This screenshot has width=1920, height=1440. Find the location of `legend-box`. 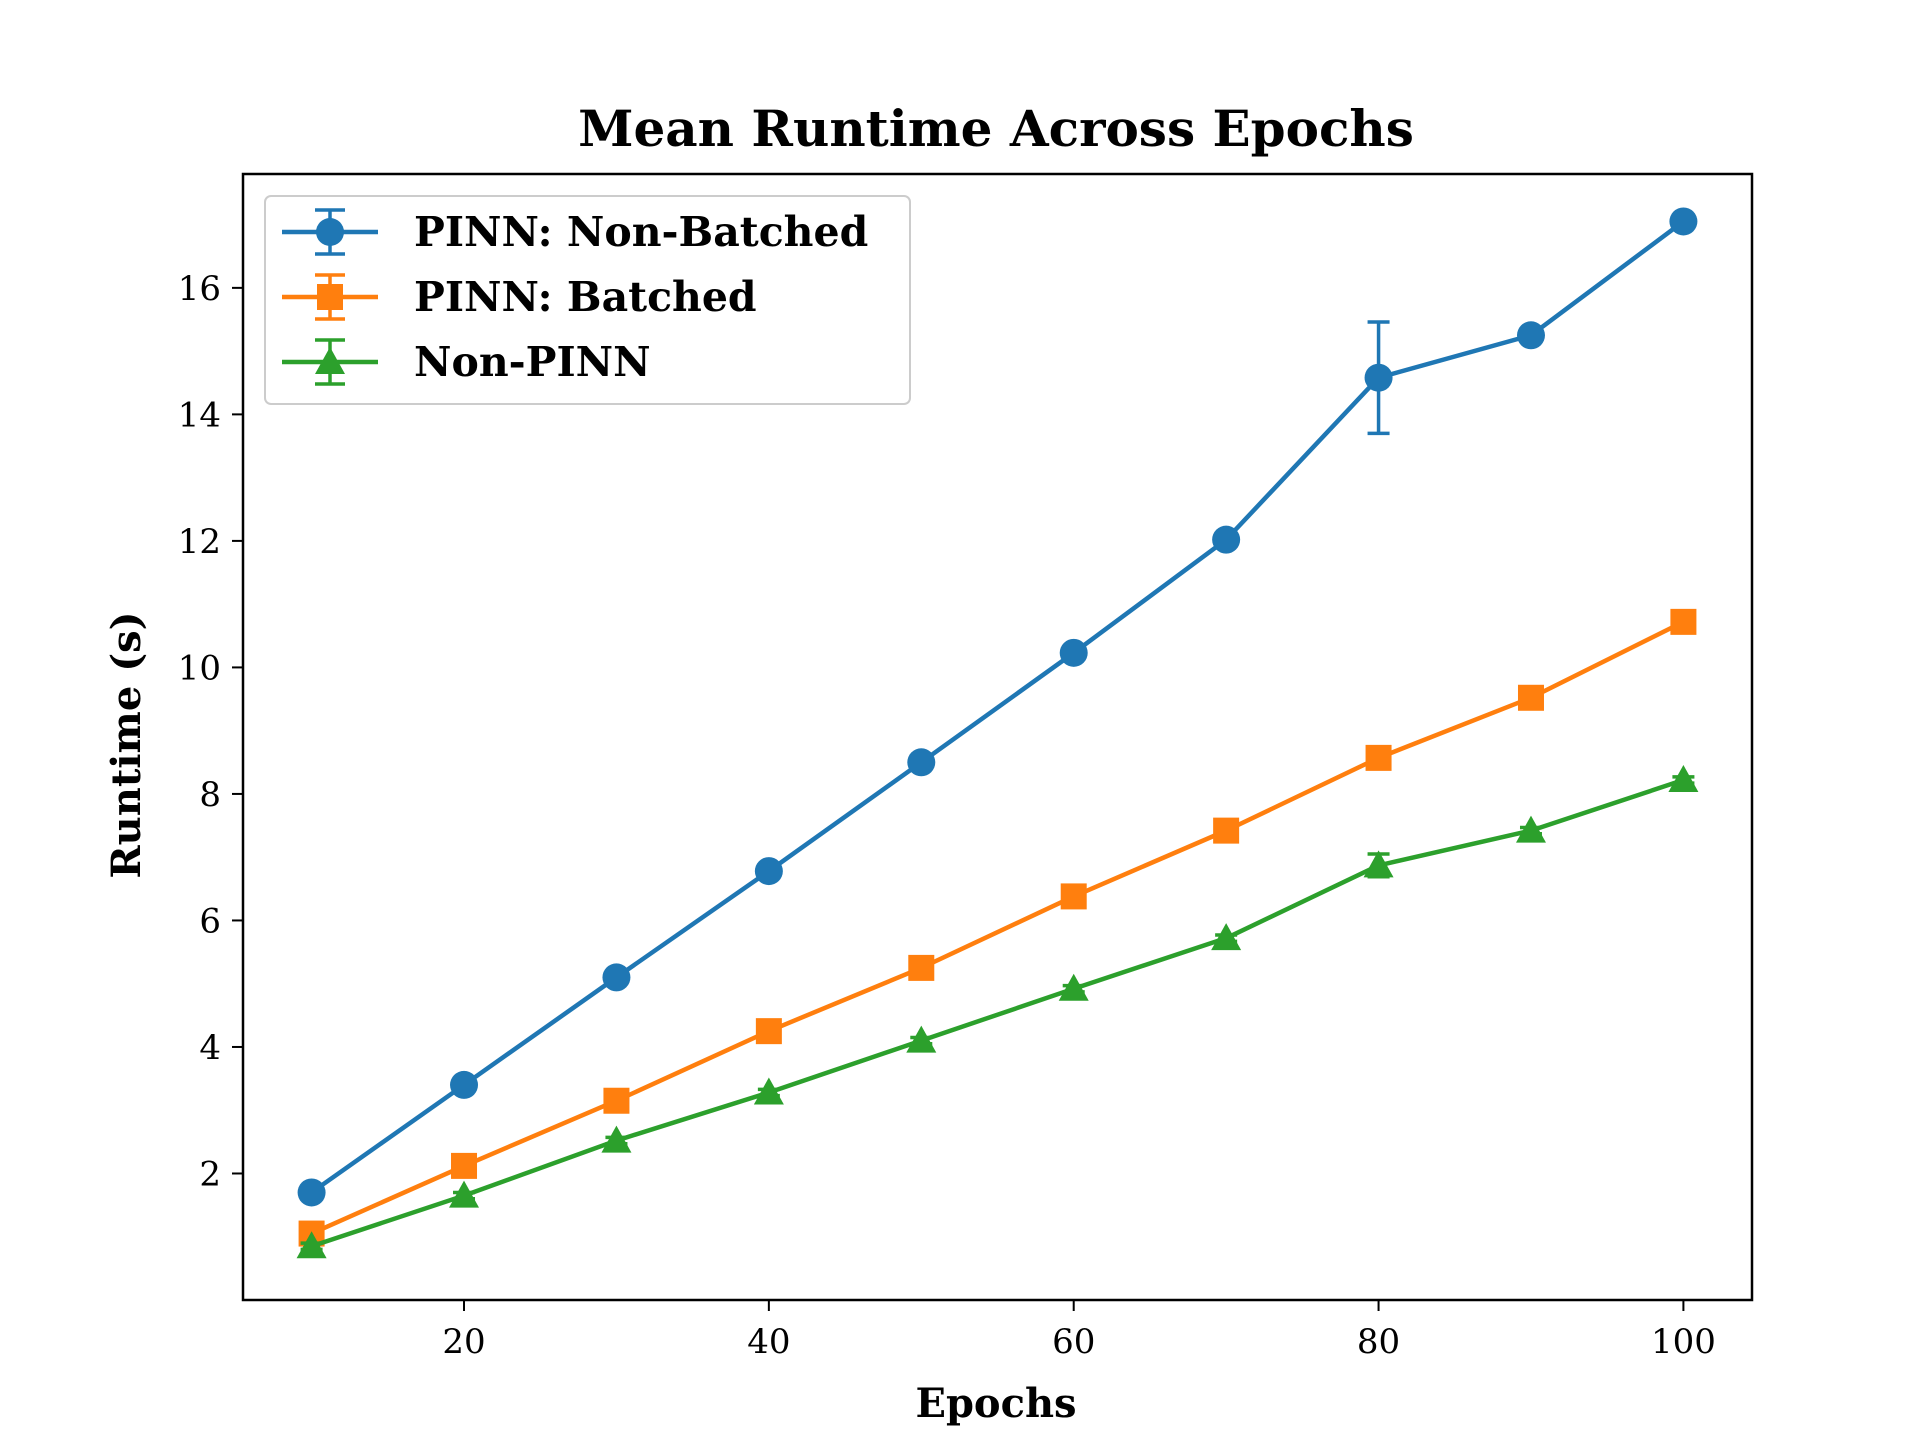

legend-box is located at coordinates (587, 300).